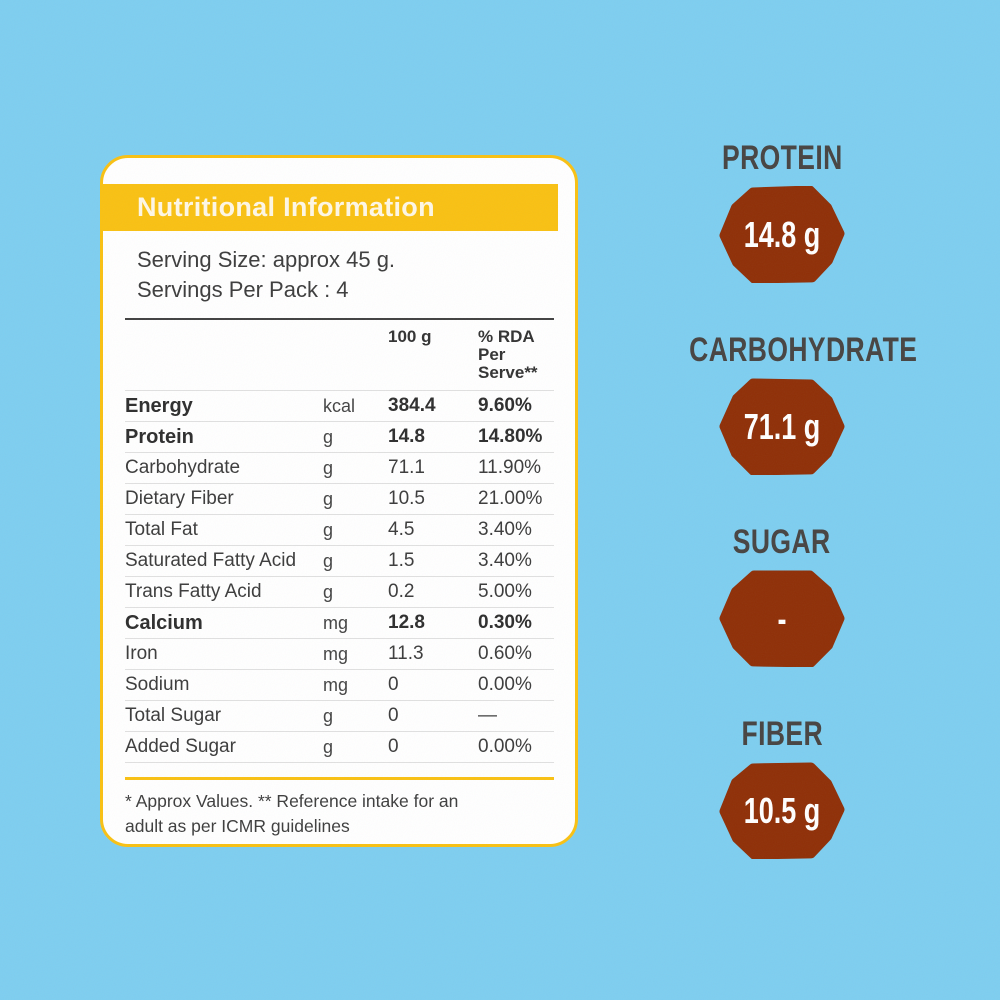 The width and height of the screenshot is (1000, 1000). I want to click on table-row: Saturated Fatty Acid g 1.5 3.40%, so click(339, 561).